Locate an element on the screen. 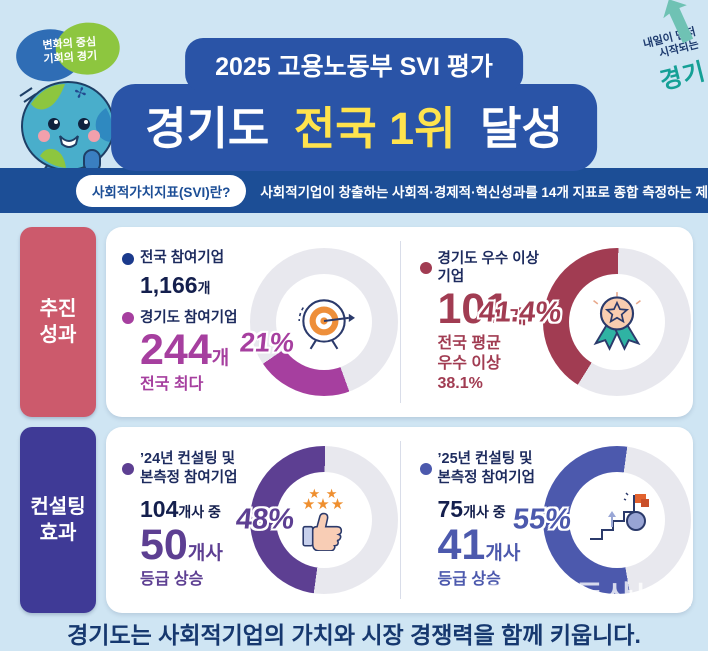 The image size is (708, 651). national-average-note: 전국 평균 우수 이상 38.1% is located at coordinates (469, 364).